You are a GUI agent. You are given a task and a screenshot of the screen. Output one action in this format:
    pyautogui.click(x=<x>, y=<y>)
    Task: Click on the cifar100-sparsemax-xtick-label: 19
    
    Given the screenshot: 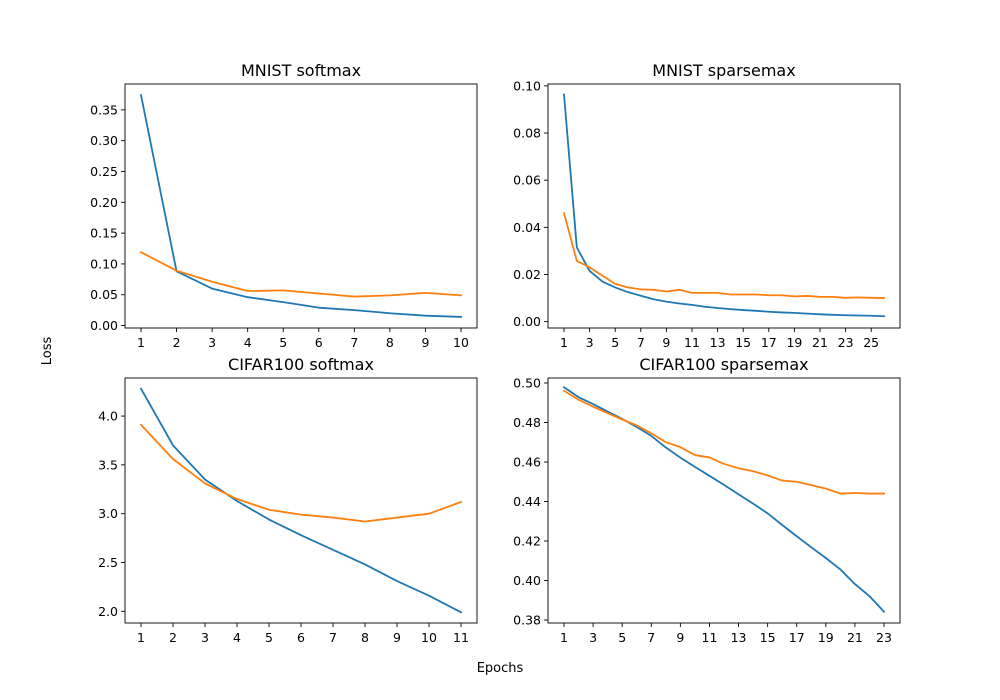 What is the action you would take?
    pyautogui.click(x=826, y=637)
    